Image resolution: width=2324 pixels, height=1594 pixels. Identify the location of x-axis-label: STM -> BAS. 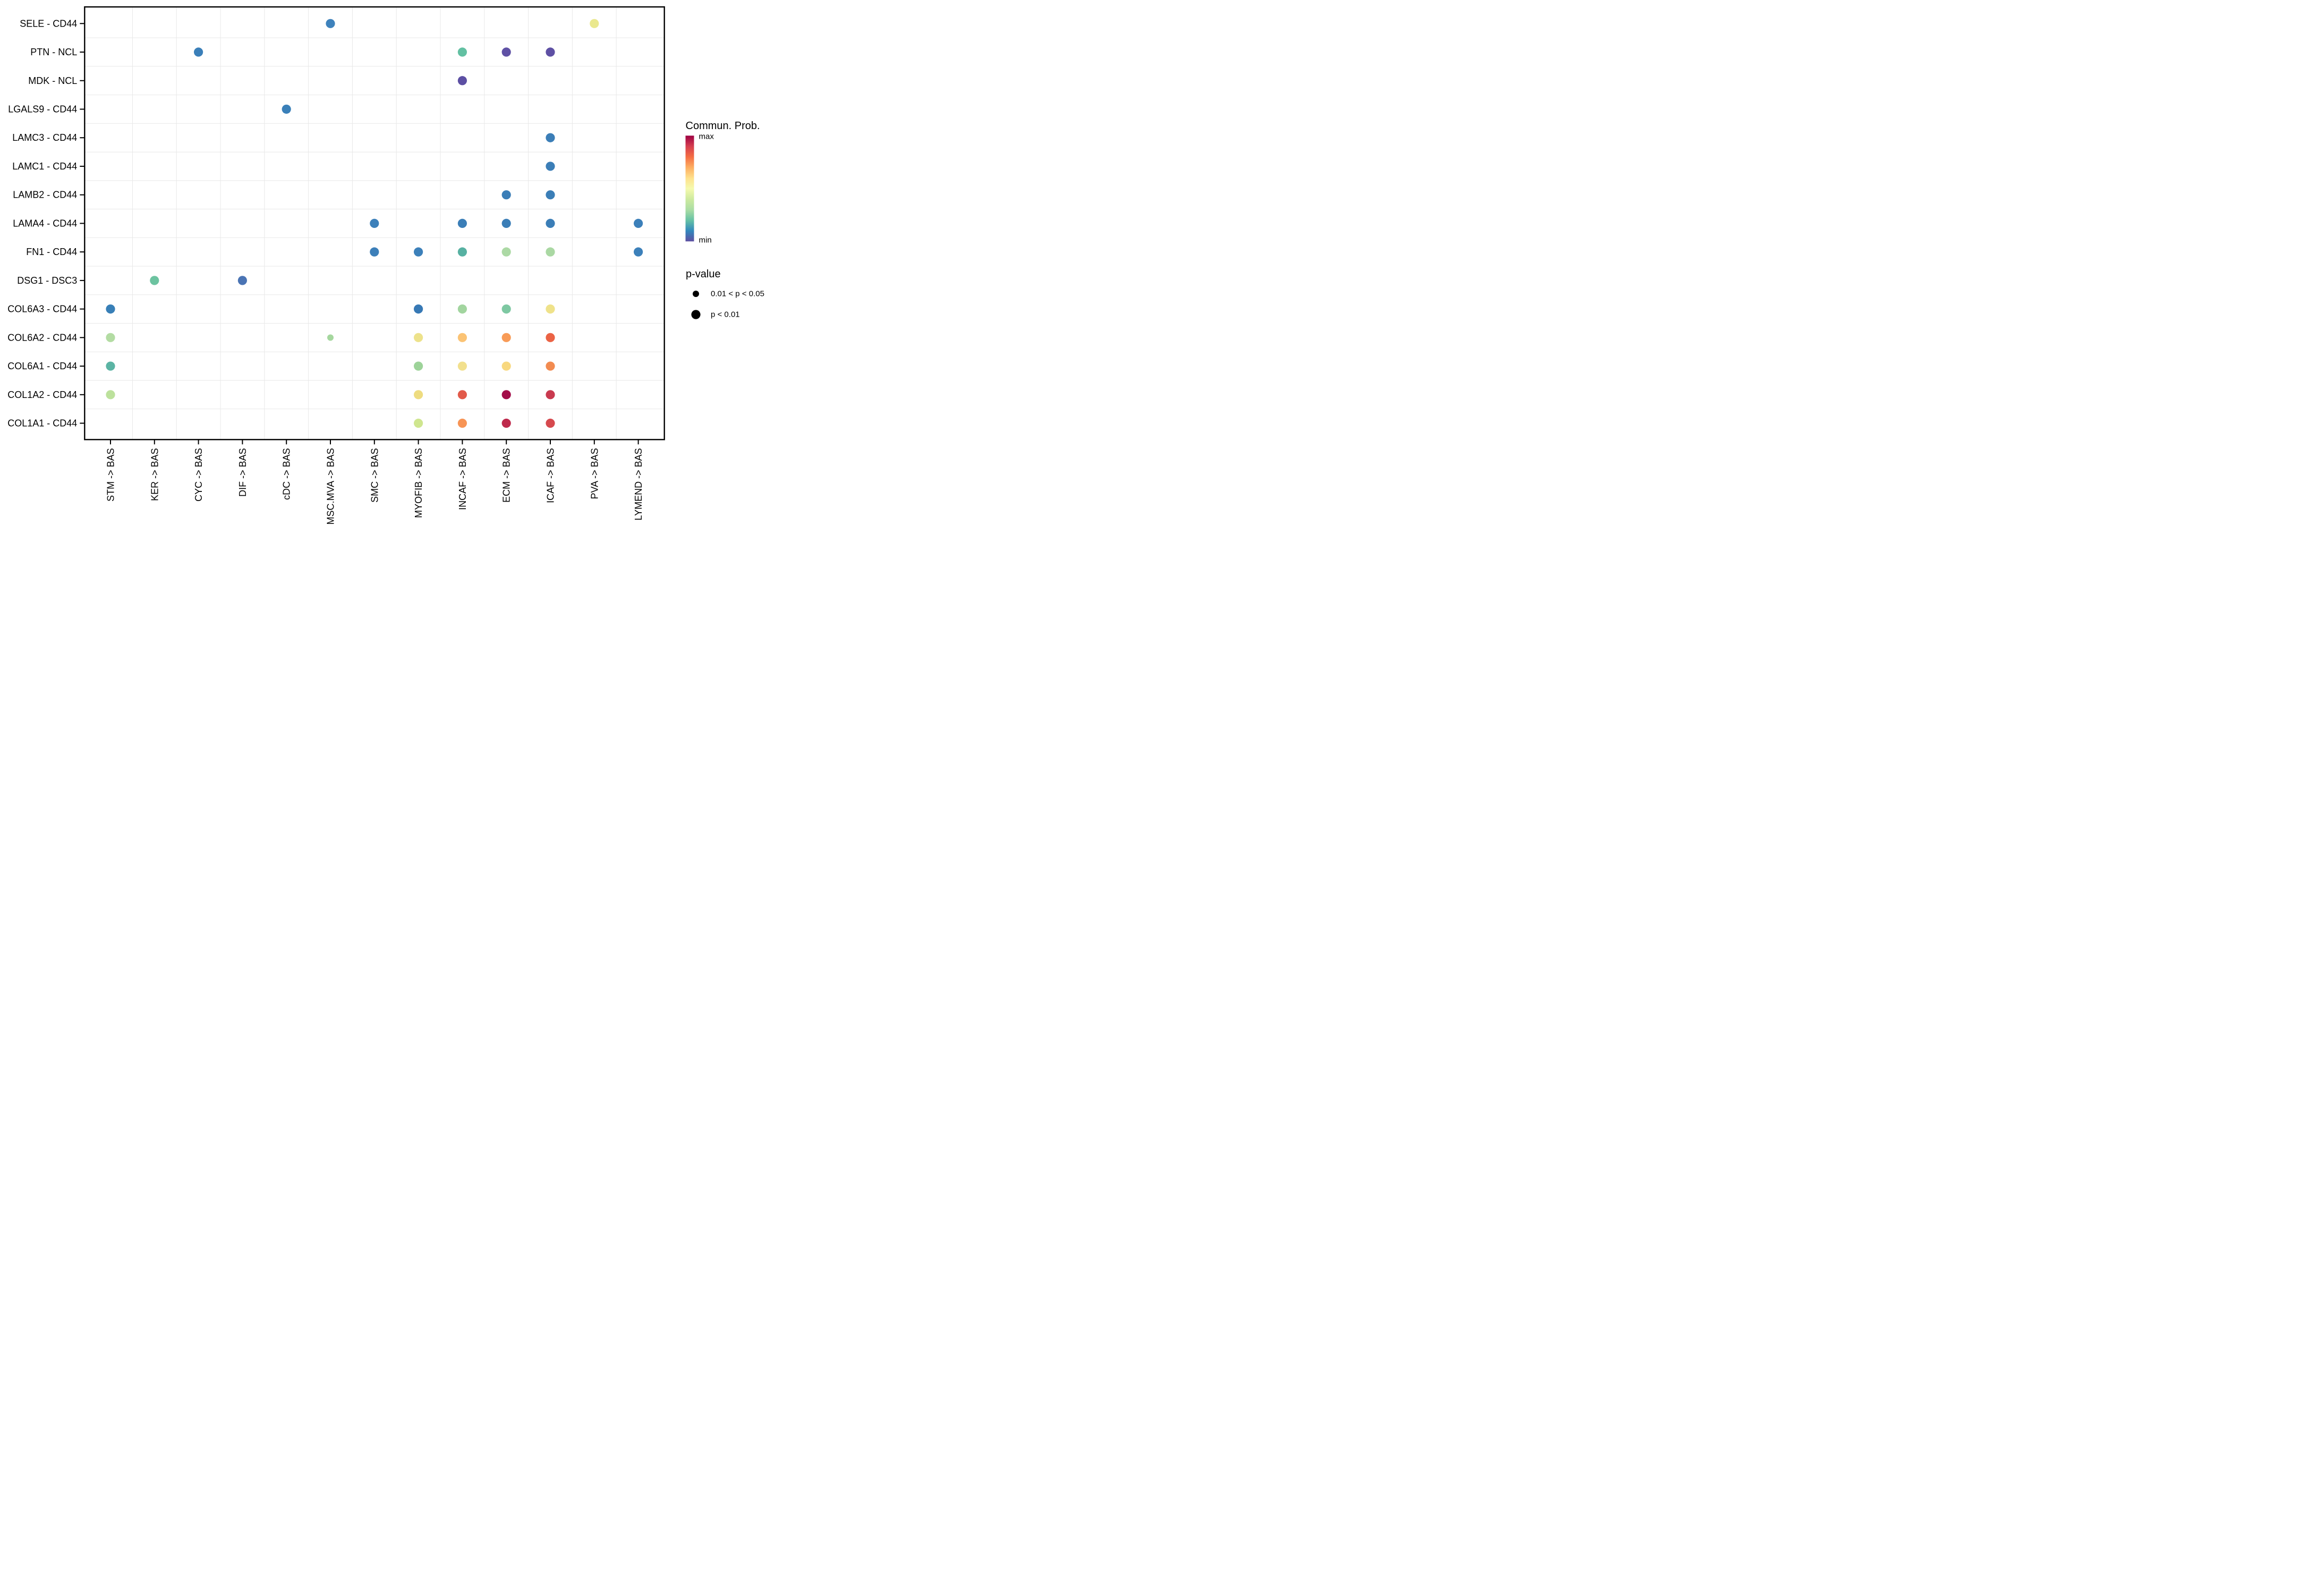
(111, 475).